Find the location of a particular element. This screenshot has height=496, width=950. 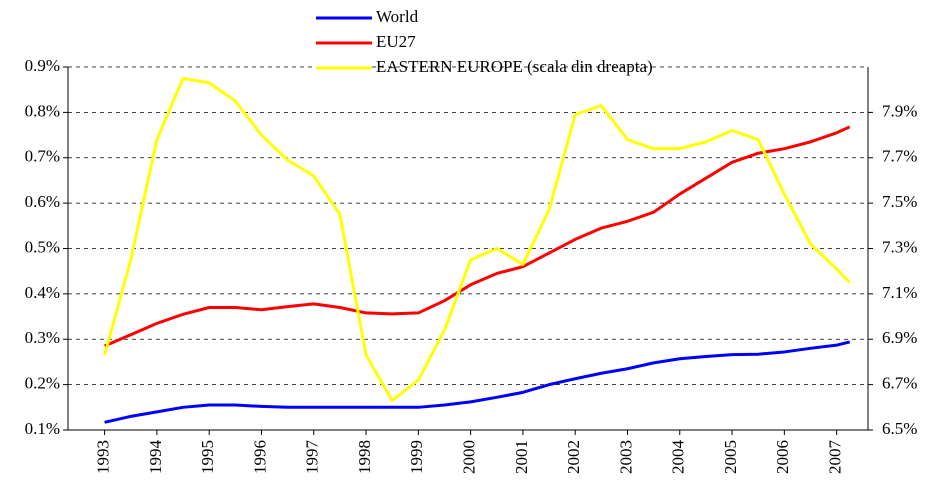

y2-tick-label: 7.9% is located at coordinates (899, 110).